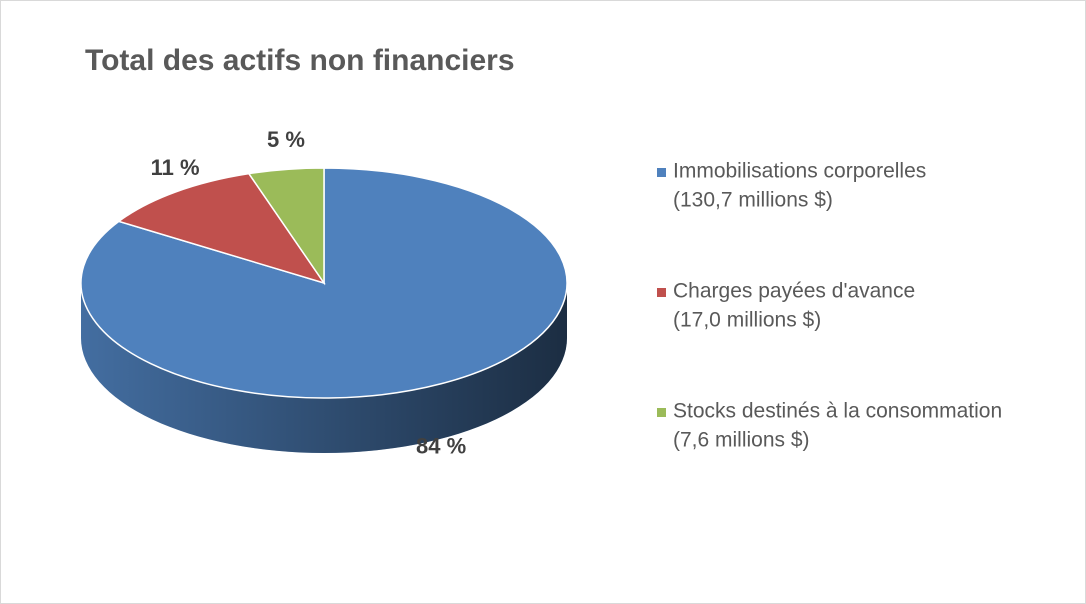 This screenshot has width=1086, height=604. I want to click on legend-label: Charges payées d'avance, so click(794, 291).